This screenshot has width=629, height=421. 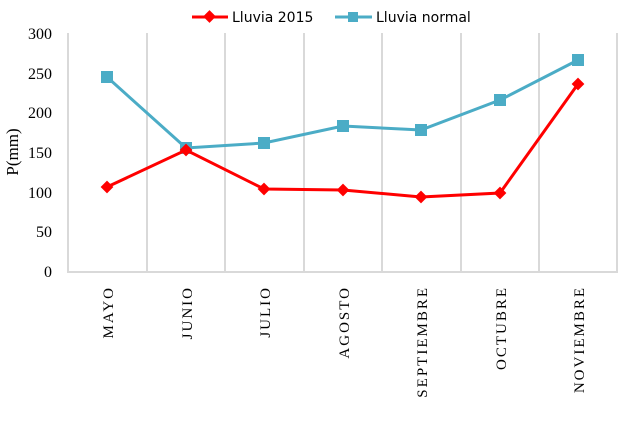 I want to click on category-label: MAYO, so click(x=109, y=312).